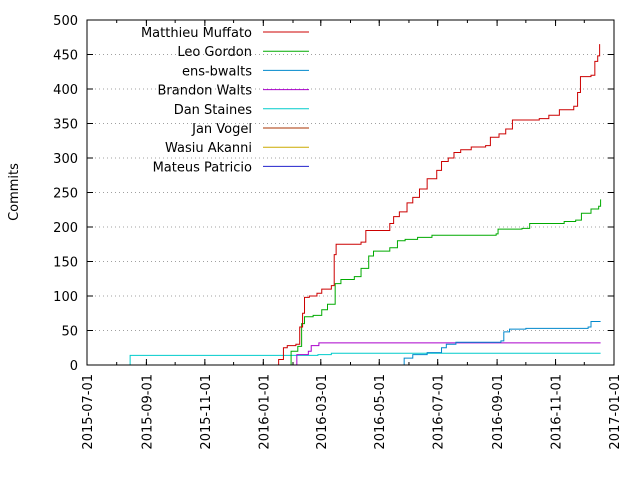  Describe the element at coordinates (65, 21) in the screenshot. I see `y-tick-label: 500` at that location.